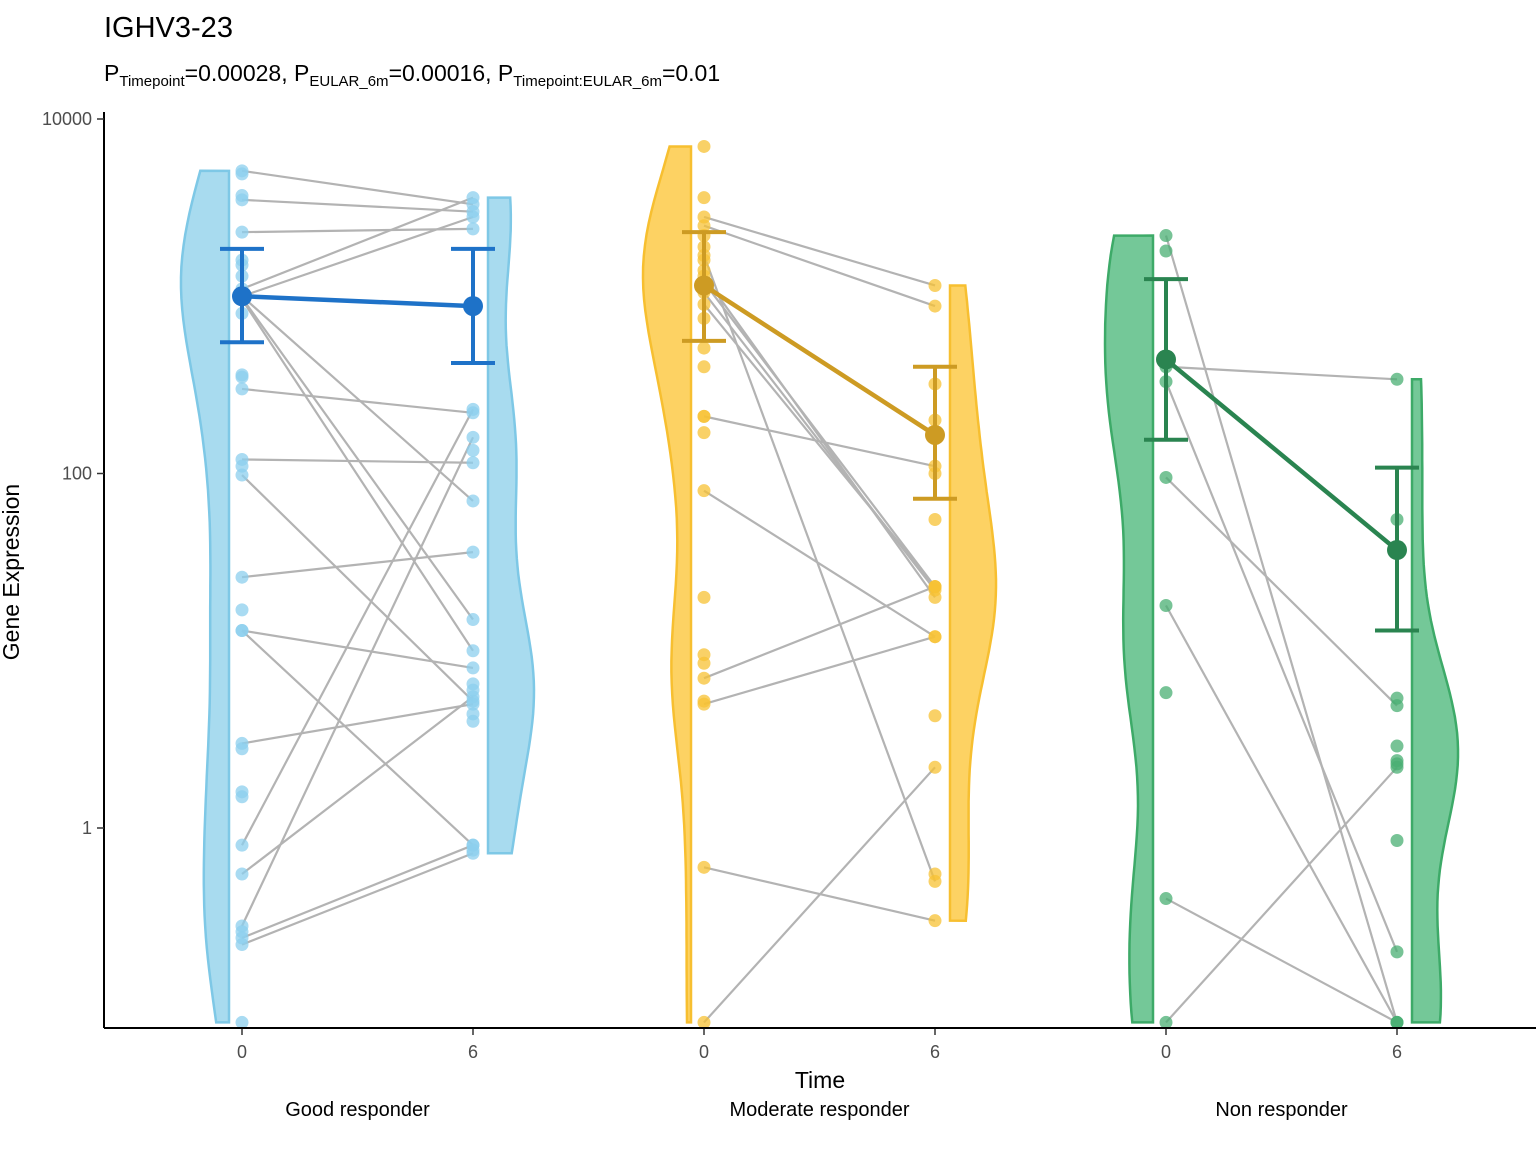  Describe the element at coordinates (168, 28) in the screenshot. I see `chart-title: IGHV3-23` at that location.